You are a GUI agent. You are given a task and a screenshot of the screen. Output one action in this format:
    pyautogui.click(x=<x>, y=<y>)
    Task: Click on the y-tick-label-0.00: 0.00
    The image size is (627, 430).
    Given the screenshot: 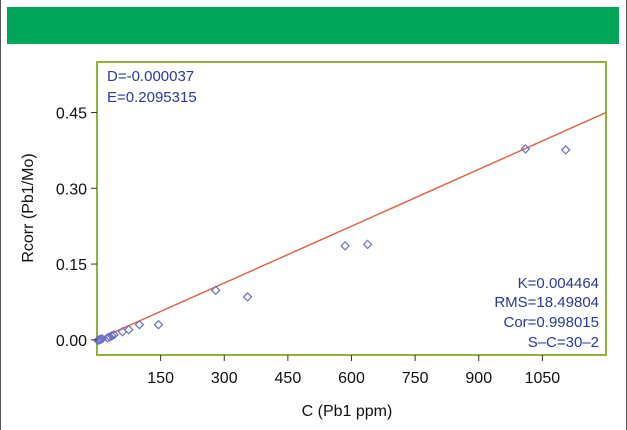 What is the action you would take?
    pyautogui.click(x=71, y=341)
    